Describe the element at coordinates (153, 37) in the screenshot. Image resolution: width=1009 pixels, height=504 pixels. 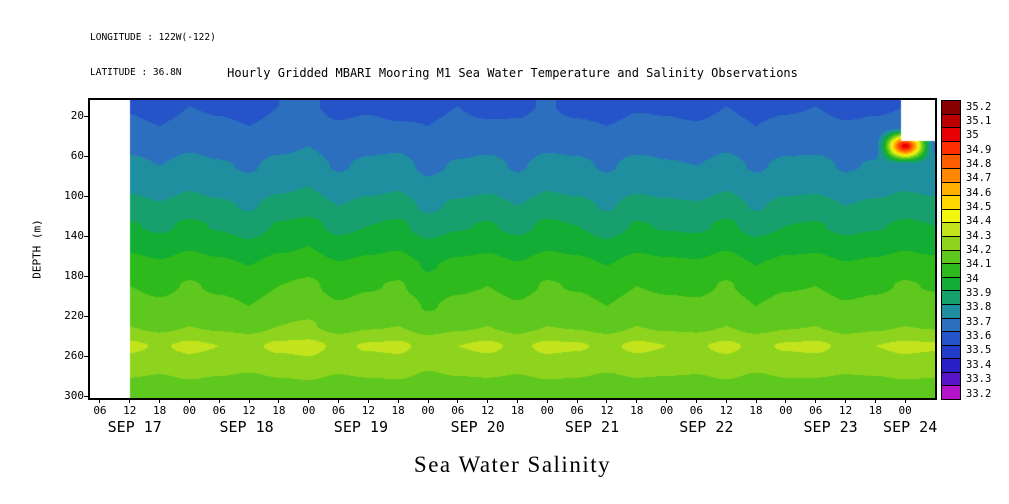
I see `header-longitude: LONGITUDE : 122W(-122)` at that location.